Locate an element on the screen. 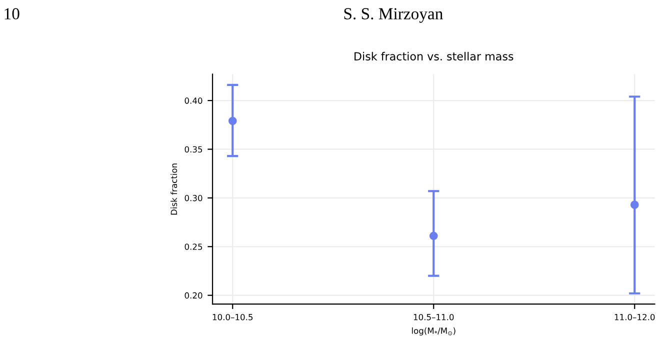  x-axis-title: log(M$_{*}$/M$_{⊙}$) is located at coordinates (434, 331).